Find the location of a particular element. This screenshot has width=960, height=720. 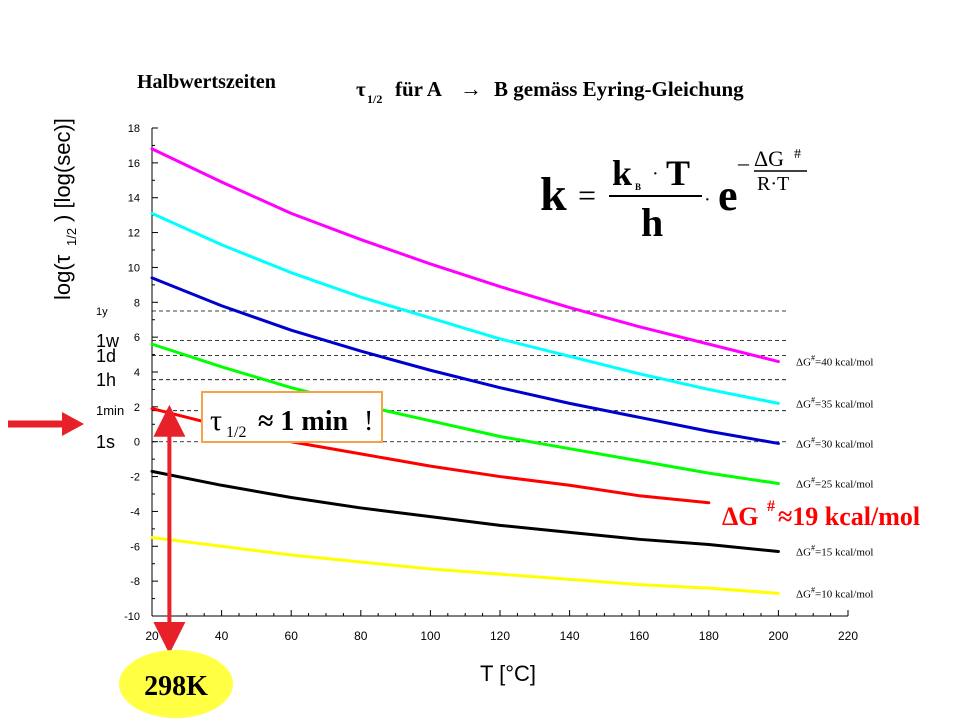

series-label: ΔG#=15 kcal/mol is located at coordinates (834, 551).